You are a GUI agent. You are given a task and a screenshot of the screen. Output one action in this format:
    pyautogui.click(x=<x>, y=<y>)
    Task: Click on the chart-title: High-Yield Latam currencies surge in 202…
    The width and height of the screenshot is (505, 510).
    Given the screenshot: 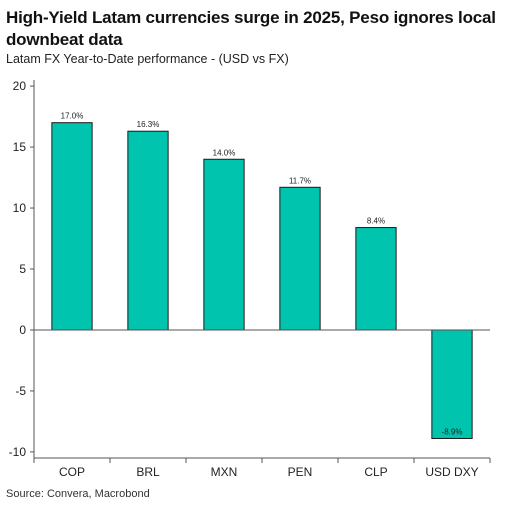 What is the action you would take?
    pyautogui.click(x=251, y=28)
    